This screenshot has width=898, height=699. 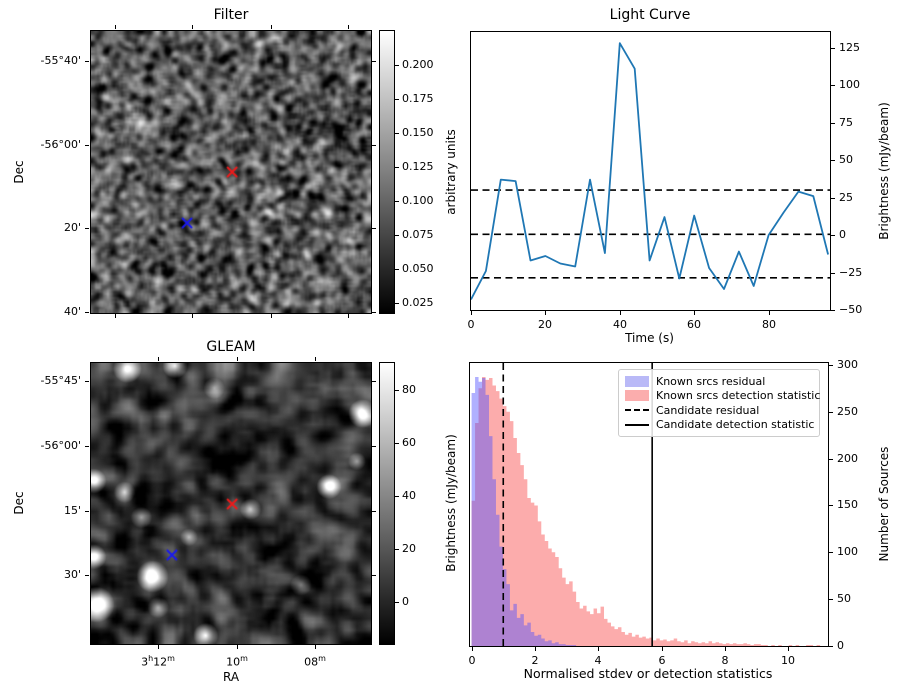 I want to click on x-tick-label: 40, so click(x=620, y=324).